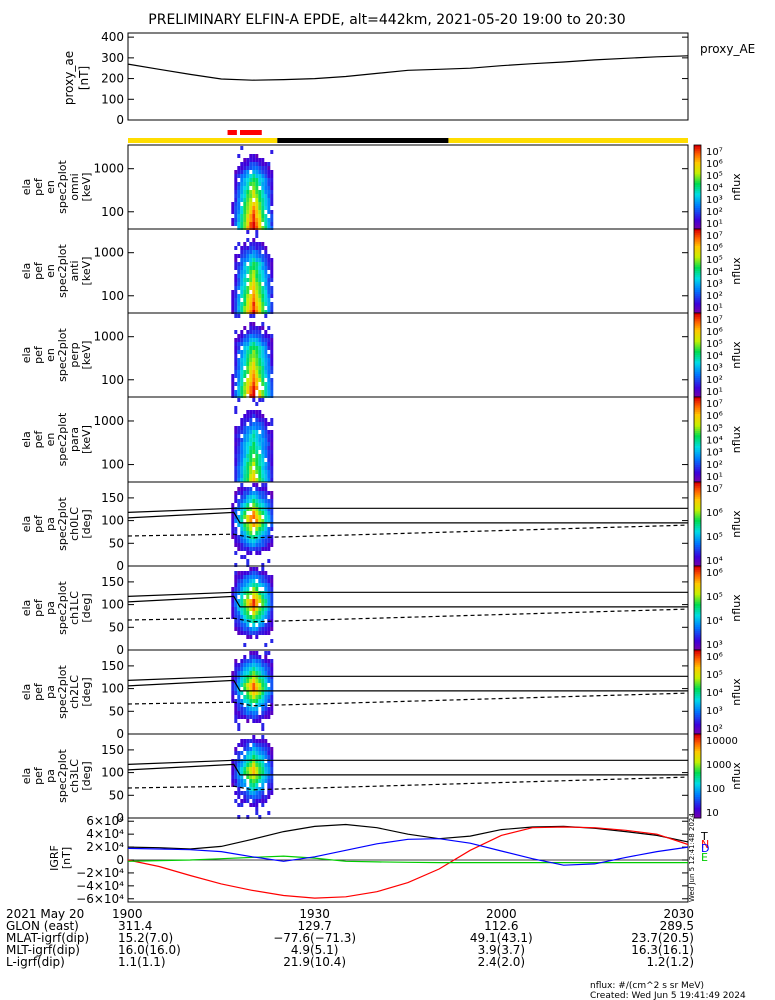 The image size is (775, 1000). What do you see at coordinates (714, 404) in the screenshot?
I see `spec-panel-4-colorbar-tick-label: 10⁷` at bounding box center [714, 404].